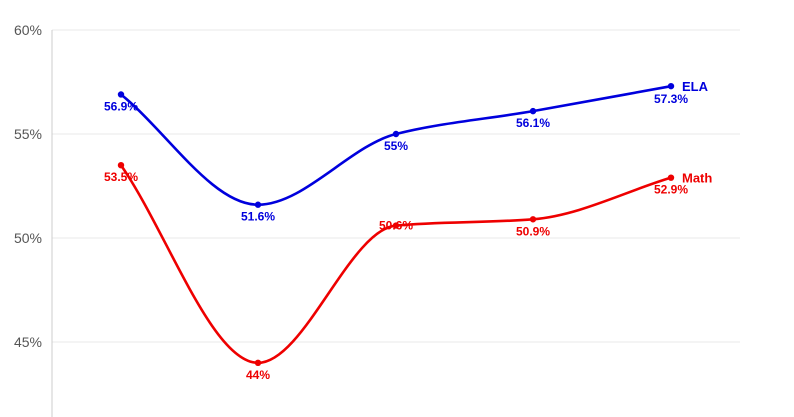  I want to click on ela-data-label: 57.3%, so click(671, 99).